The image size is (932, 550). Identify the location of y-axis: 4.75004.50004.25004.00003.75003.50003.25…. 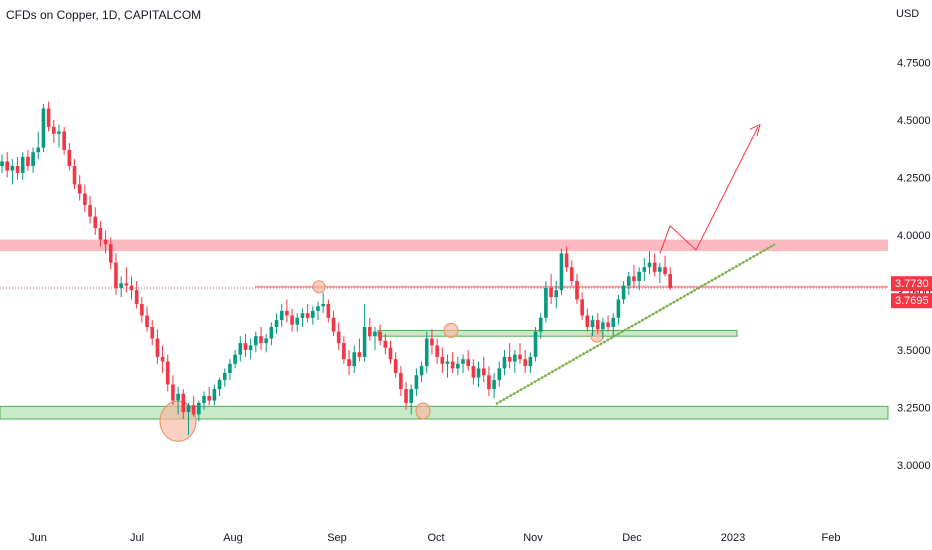
(914, 265).